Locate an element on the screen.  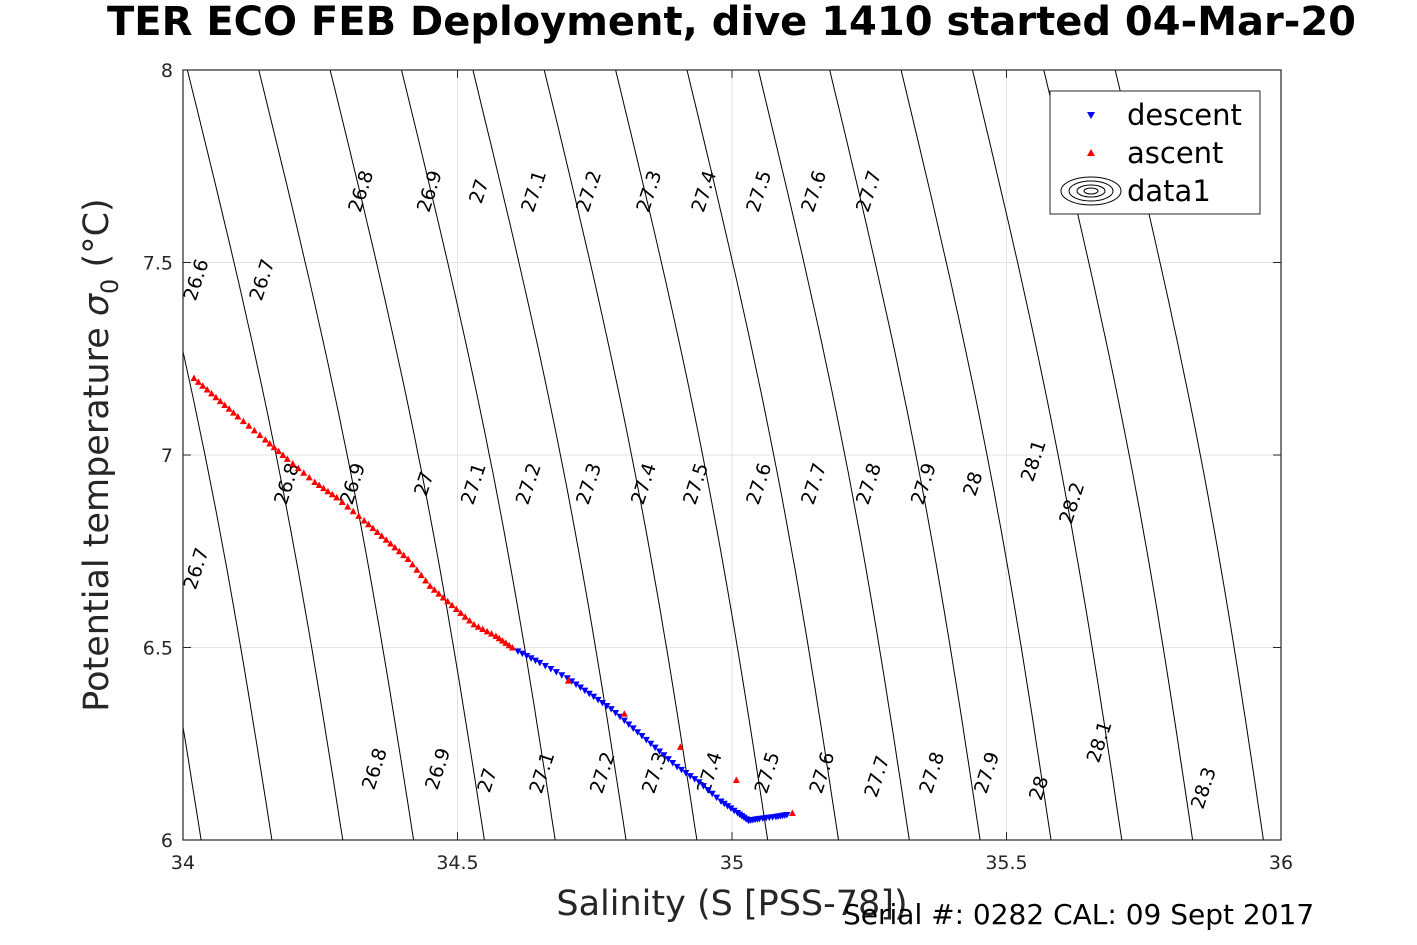
contour-label: 27.3 is located at coordinates (589, 483).